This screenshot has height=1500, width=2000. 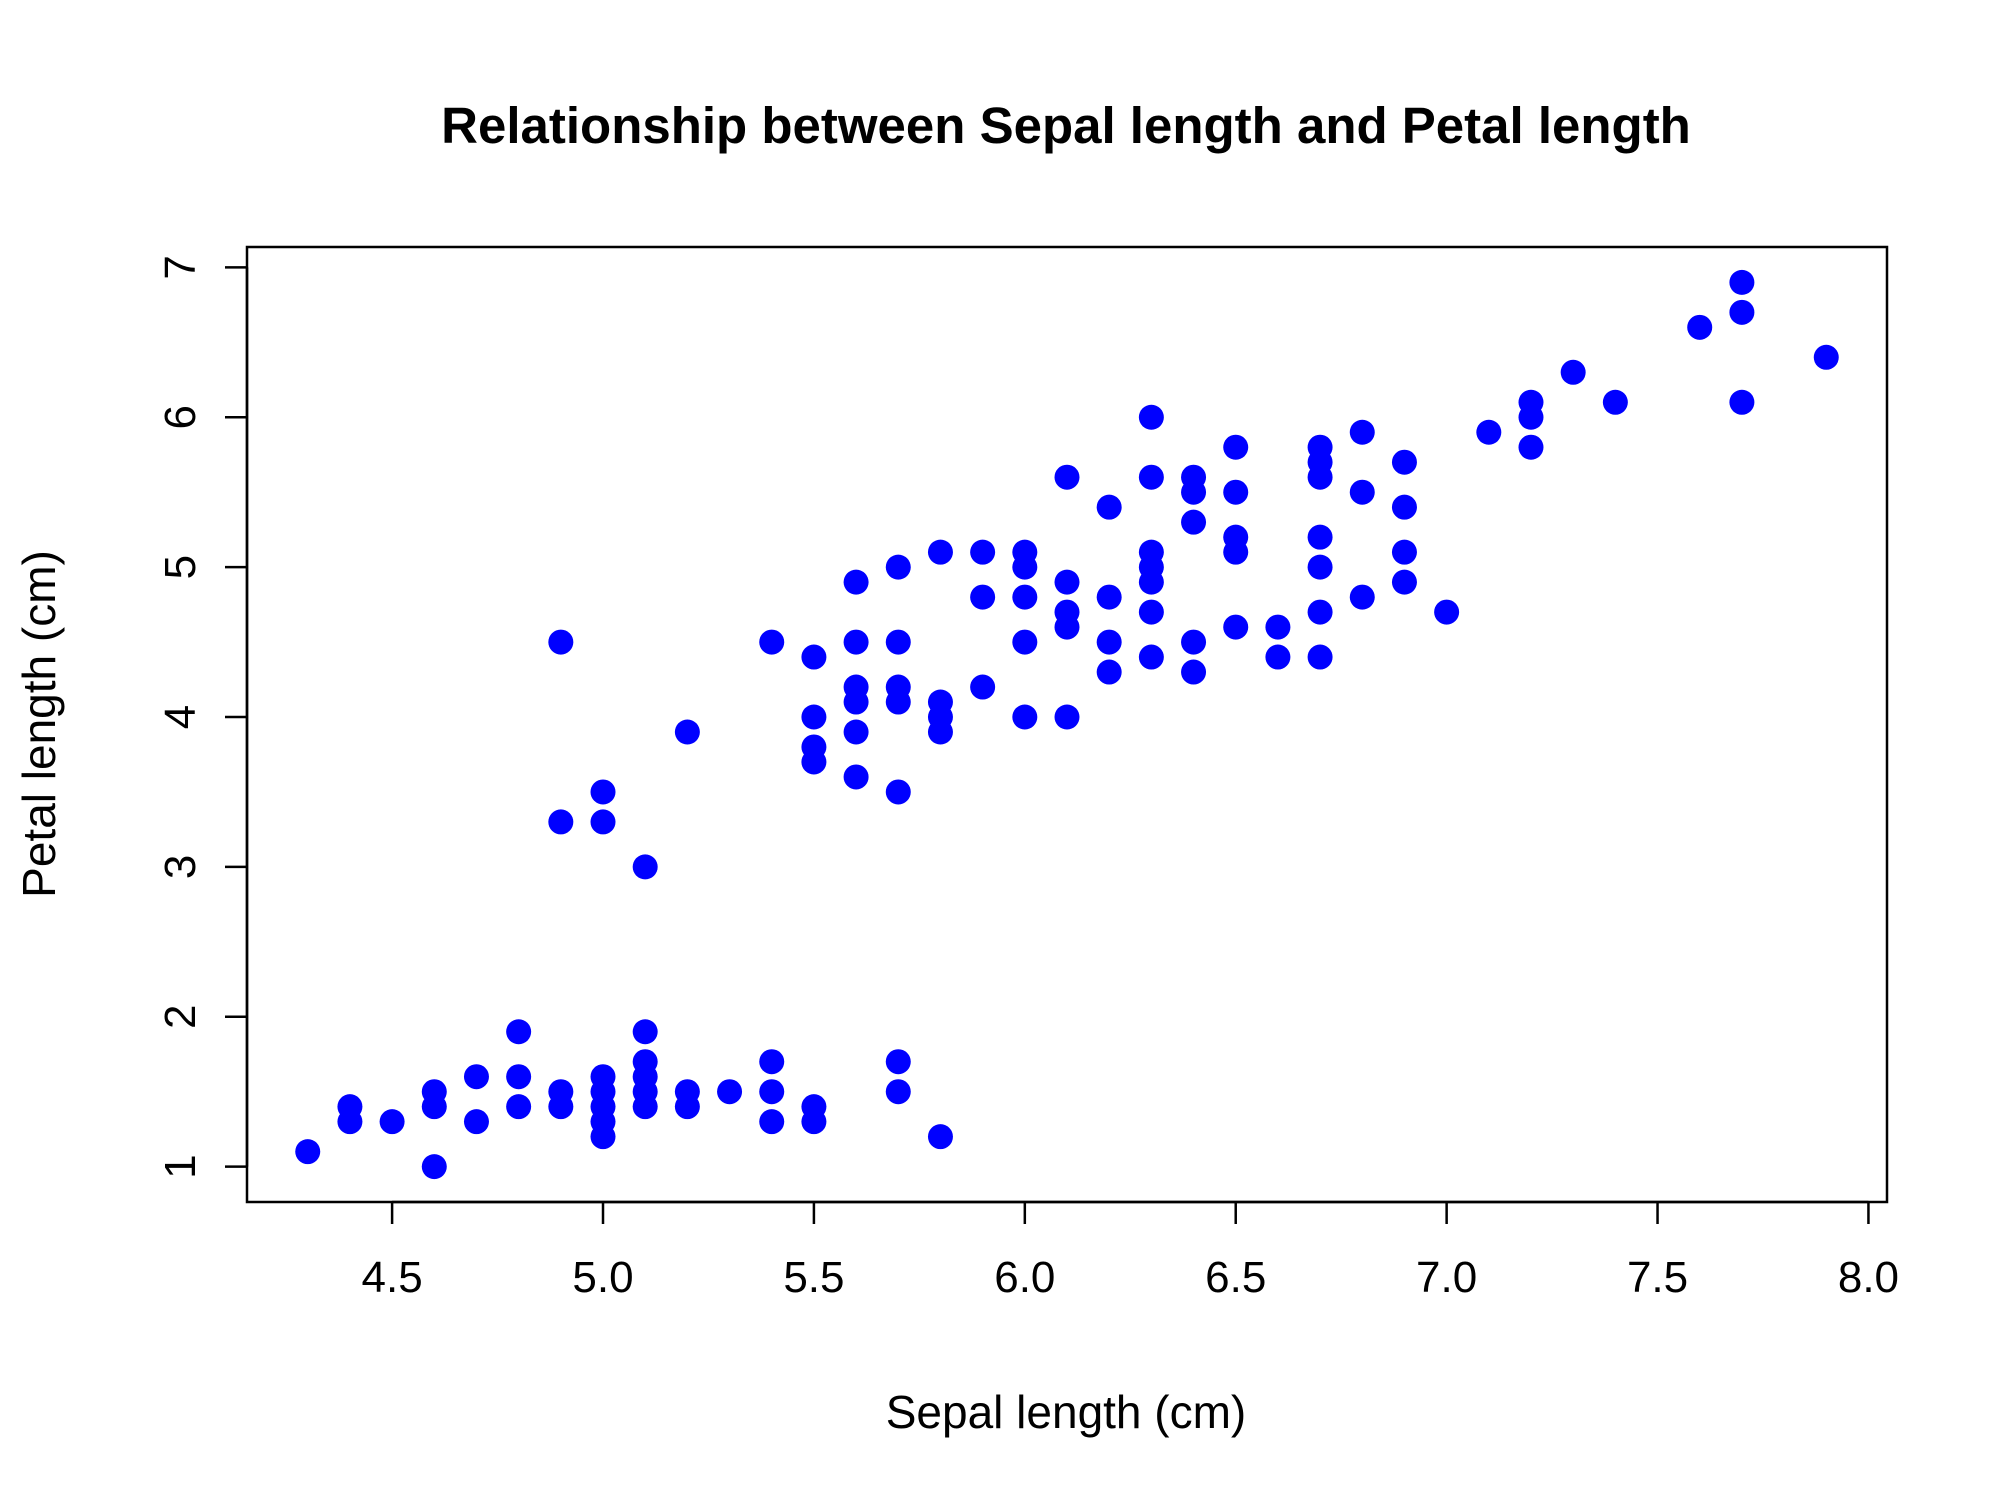 I want to click on x-tick-label: 6.0, so click(x=1024, y=1277).